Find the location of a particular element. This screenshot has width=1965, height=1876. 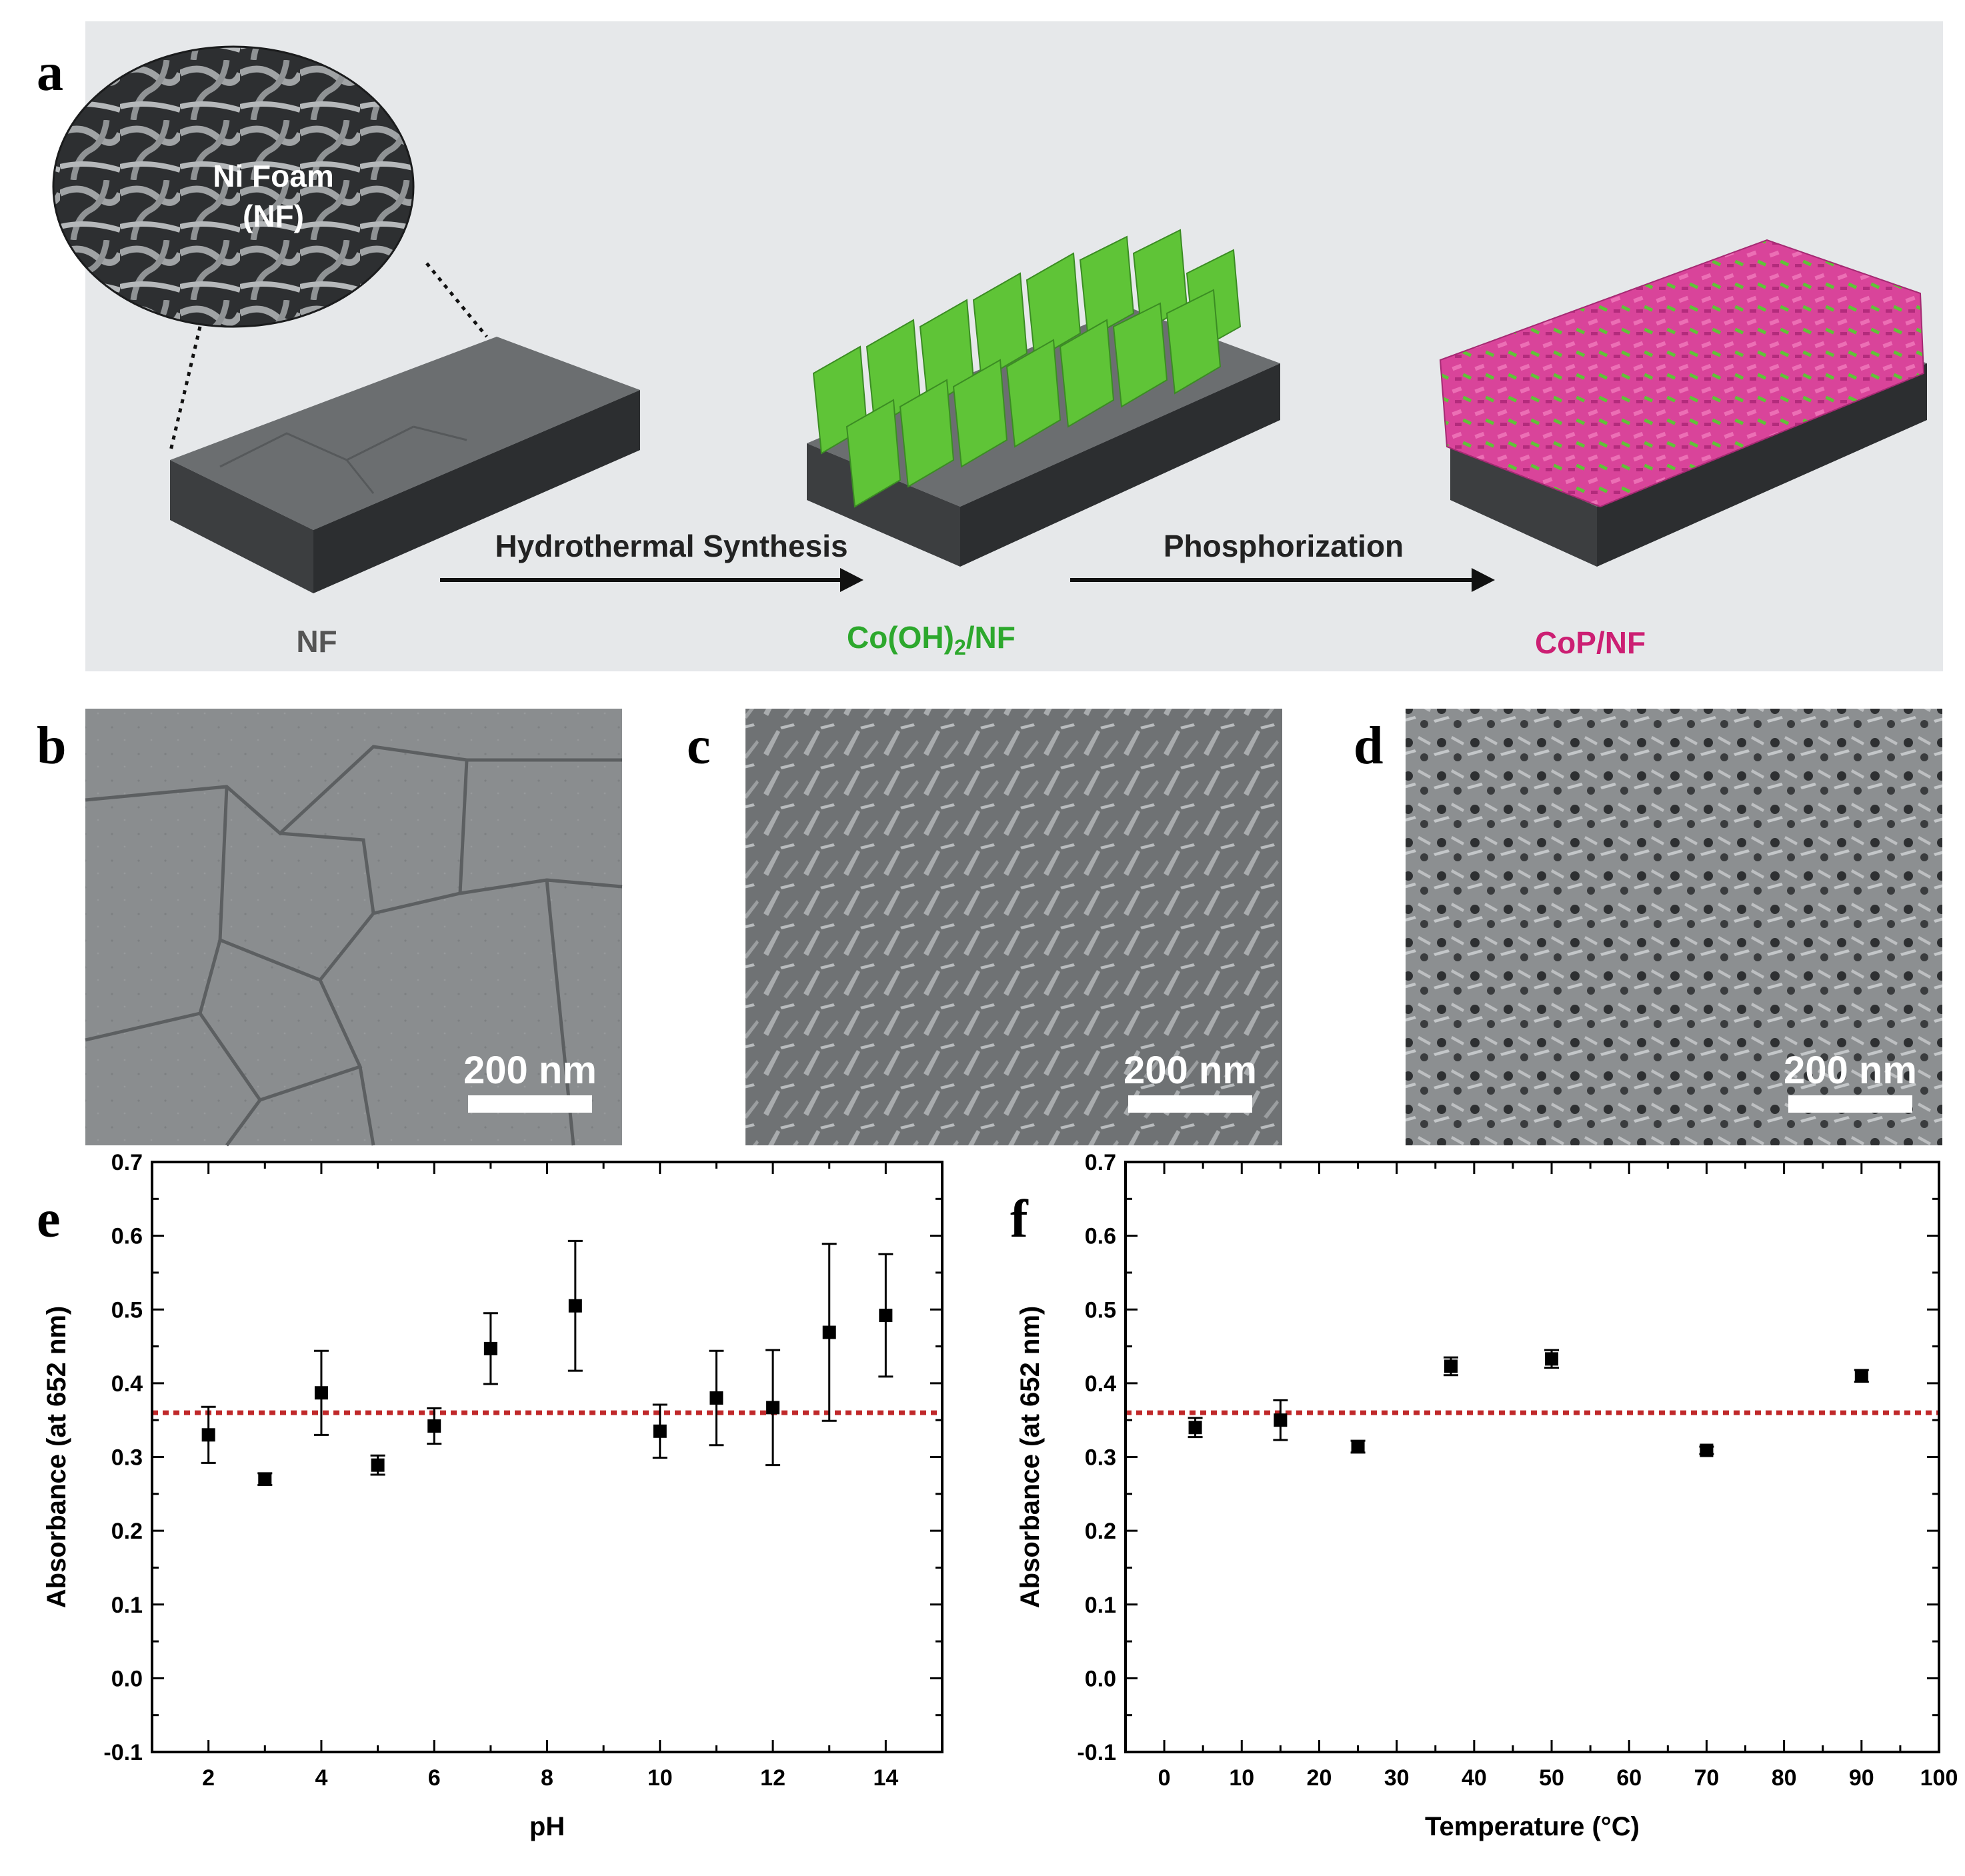

scalebar-b is located at coordinates (530, 1104).